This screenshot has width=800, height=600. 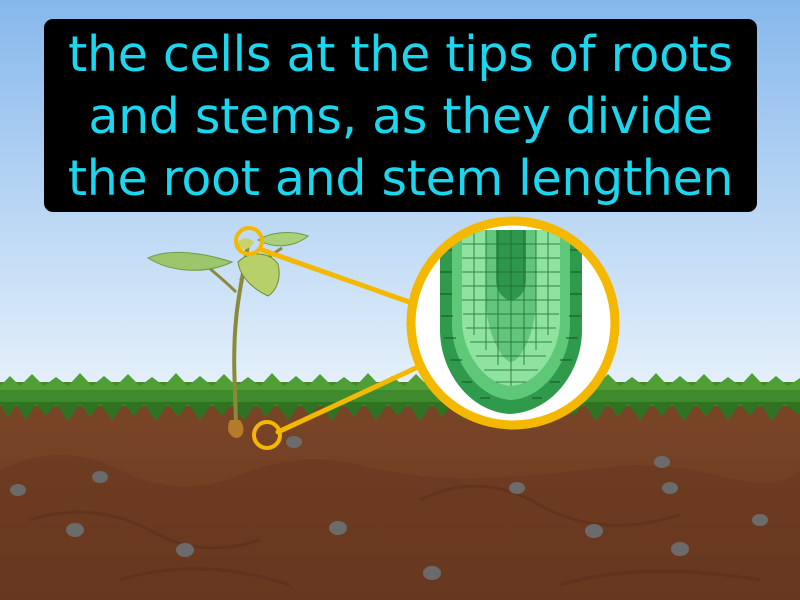 What do you see at coordinates (340, 341) in the screenshot?
I see `callout-lines` at bounding box center [340, 341].